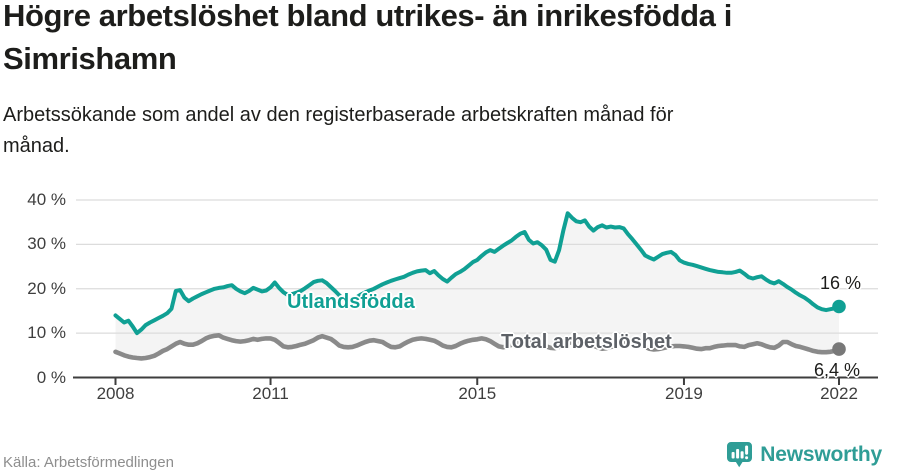  Describe the element at coordinates (46, 288) in the screenshot. I see `y-tick-label-20: 20 %` at that location.